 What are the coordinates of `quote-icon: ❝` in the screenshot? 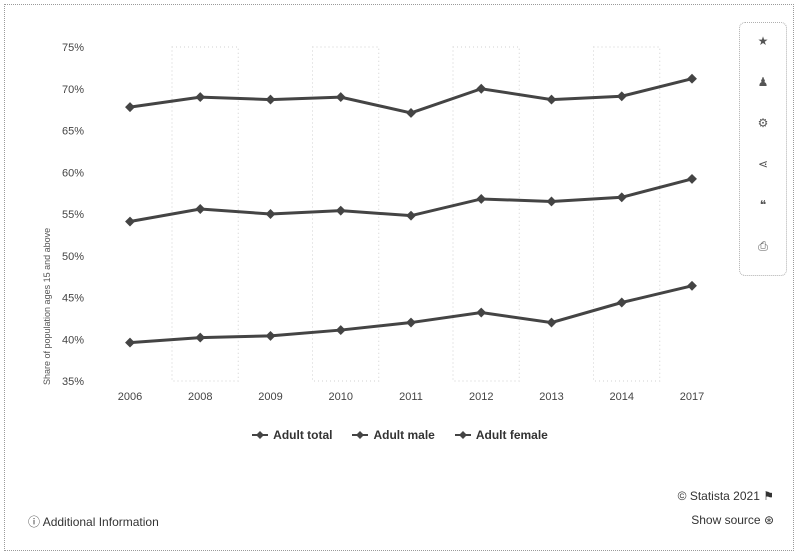 It's located at (763, 205).